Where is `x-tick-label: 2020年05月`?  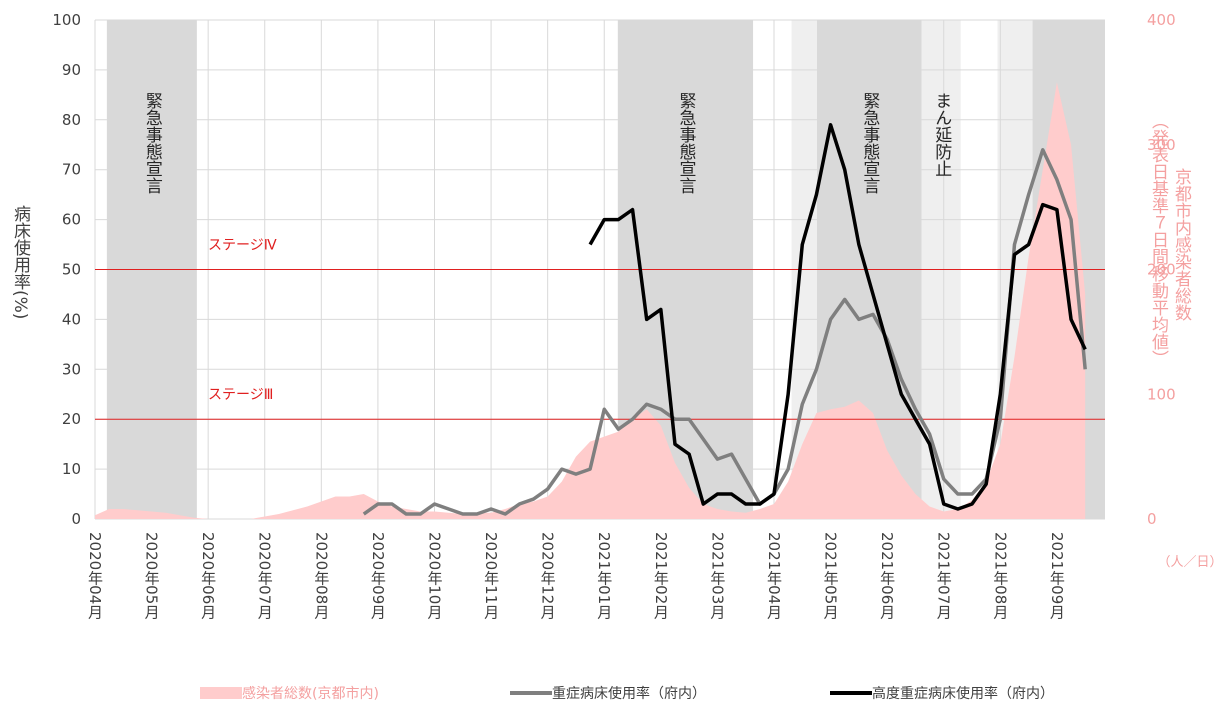 x-tick-label: 2020年05月 is located at coordinates (152, 576).